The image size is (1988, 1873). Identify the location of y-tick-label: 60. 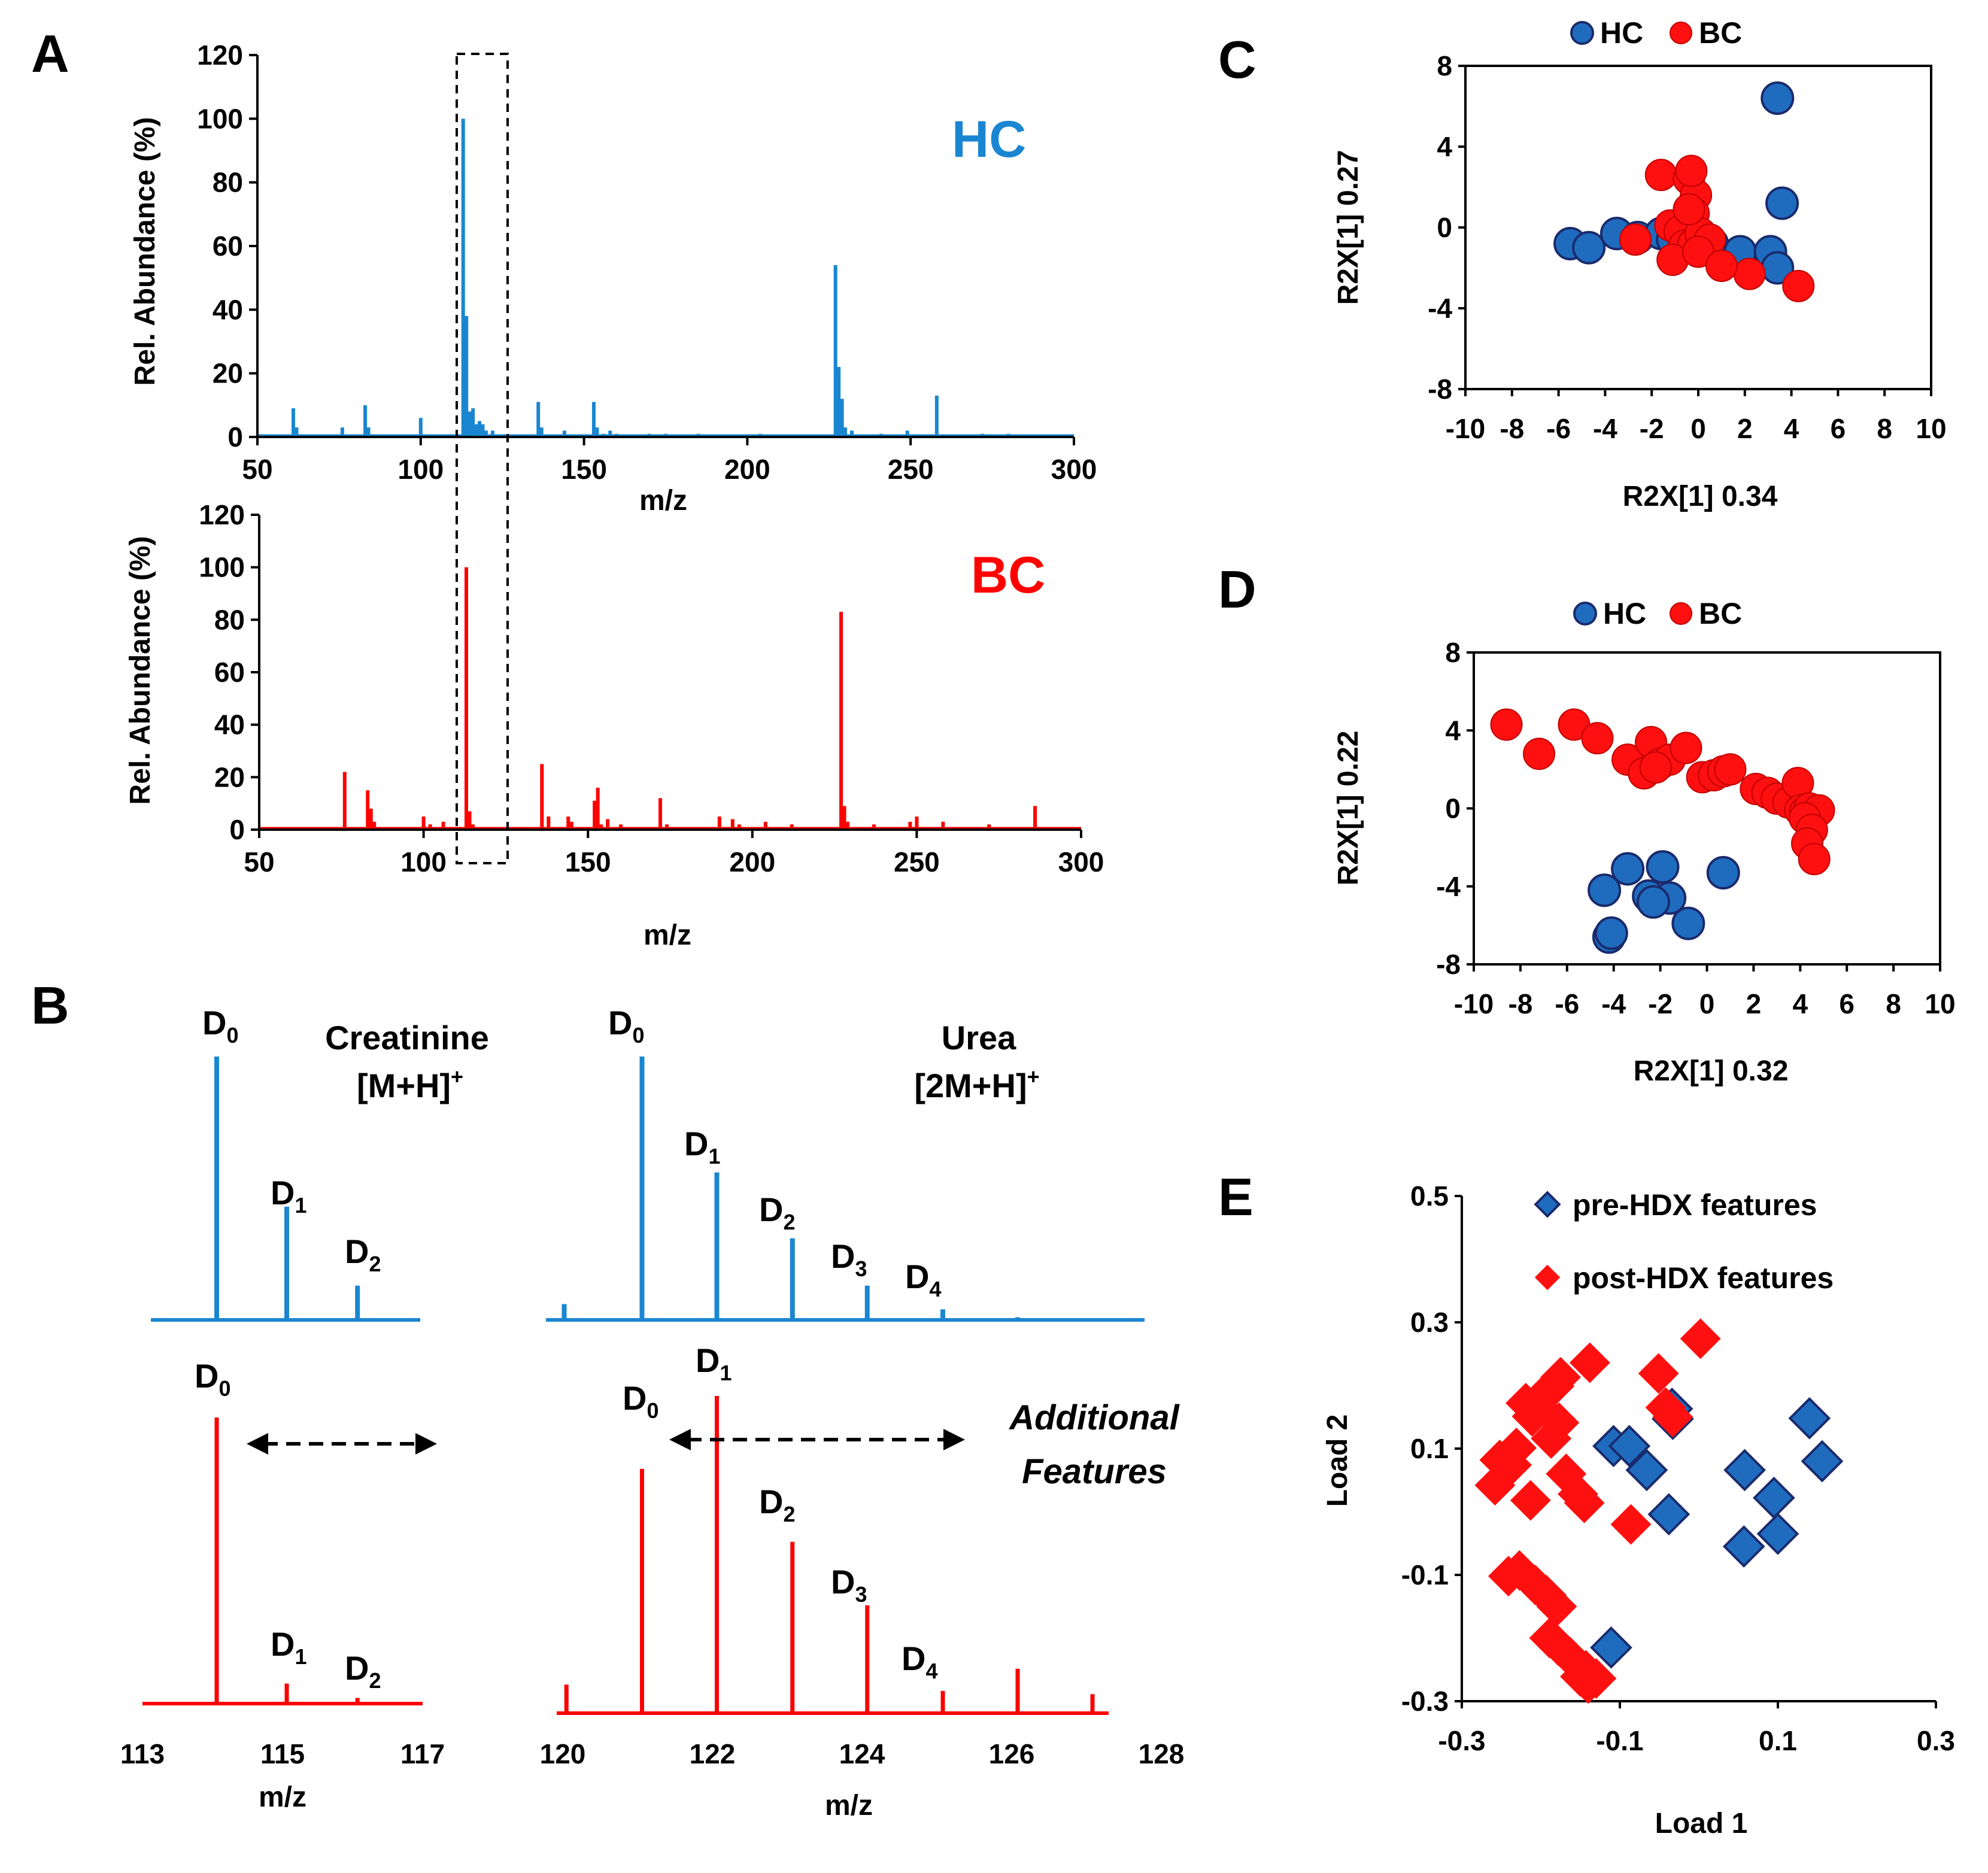
(228, 246).